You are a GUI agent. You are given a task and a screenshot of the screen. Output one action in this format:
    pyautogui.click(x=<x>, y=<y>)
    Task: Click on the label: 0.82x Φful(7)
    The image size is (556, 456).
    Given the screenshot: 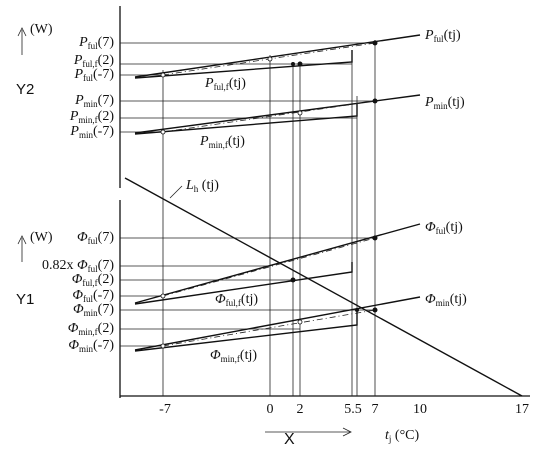 What is the action you would take?
    pyautogui.click(x=78, y=266)
    